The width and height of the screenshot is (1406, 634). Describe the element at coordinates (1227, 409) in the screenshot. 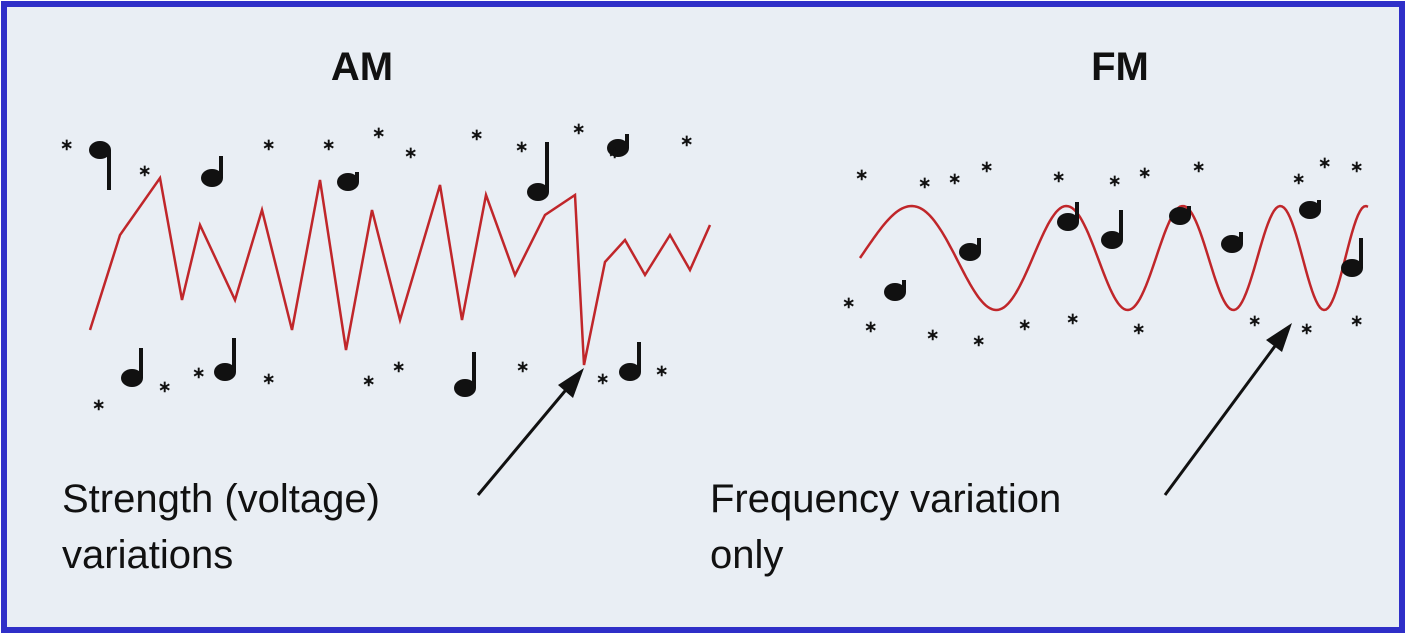

I see `fm-arrow` at that location.